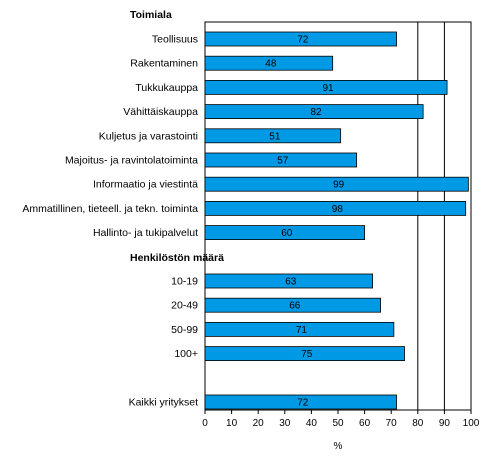 The width and height of the screenshot is (493, 472). I want to click on bar-value-label: 63, so click(291, 282).